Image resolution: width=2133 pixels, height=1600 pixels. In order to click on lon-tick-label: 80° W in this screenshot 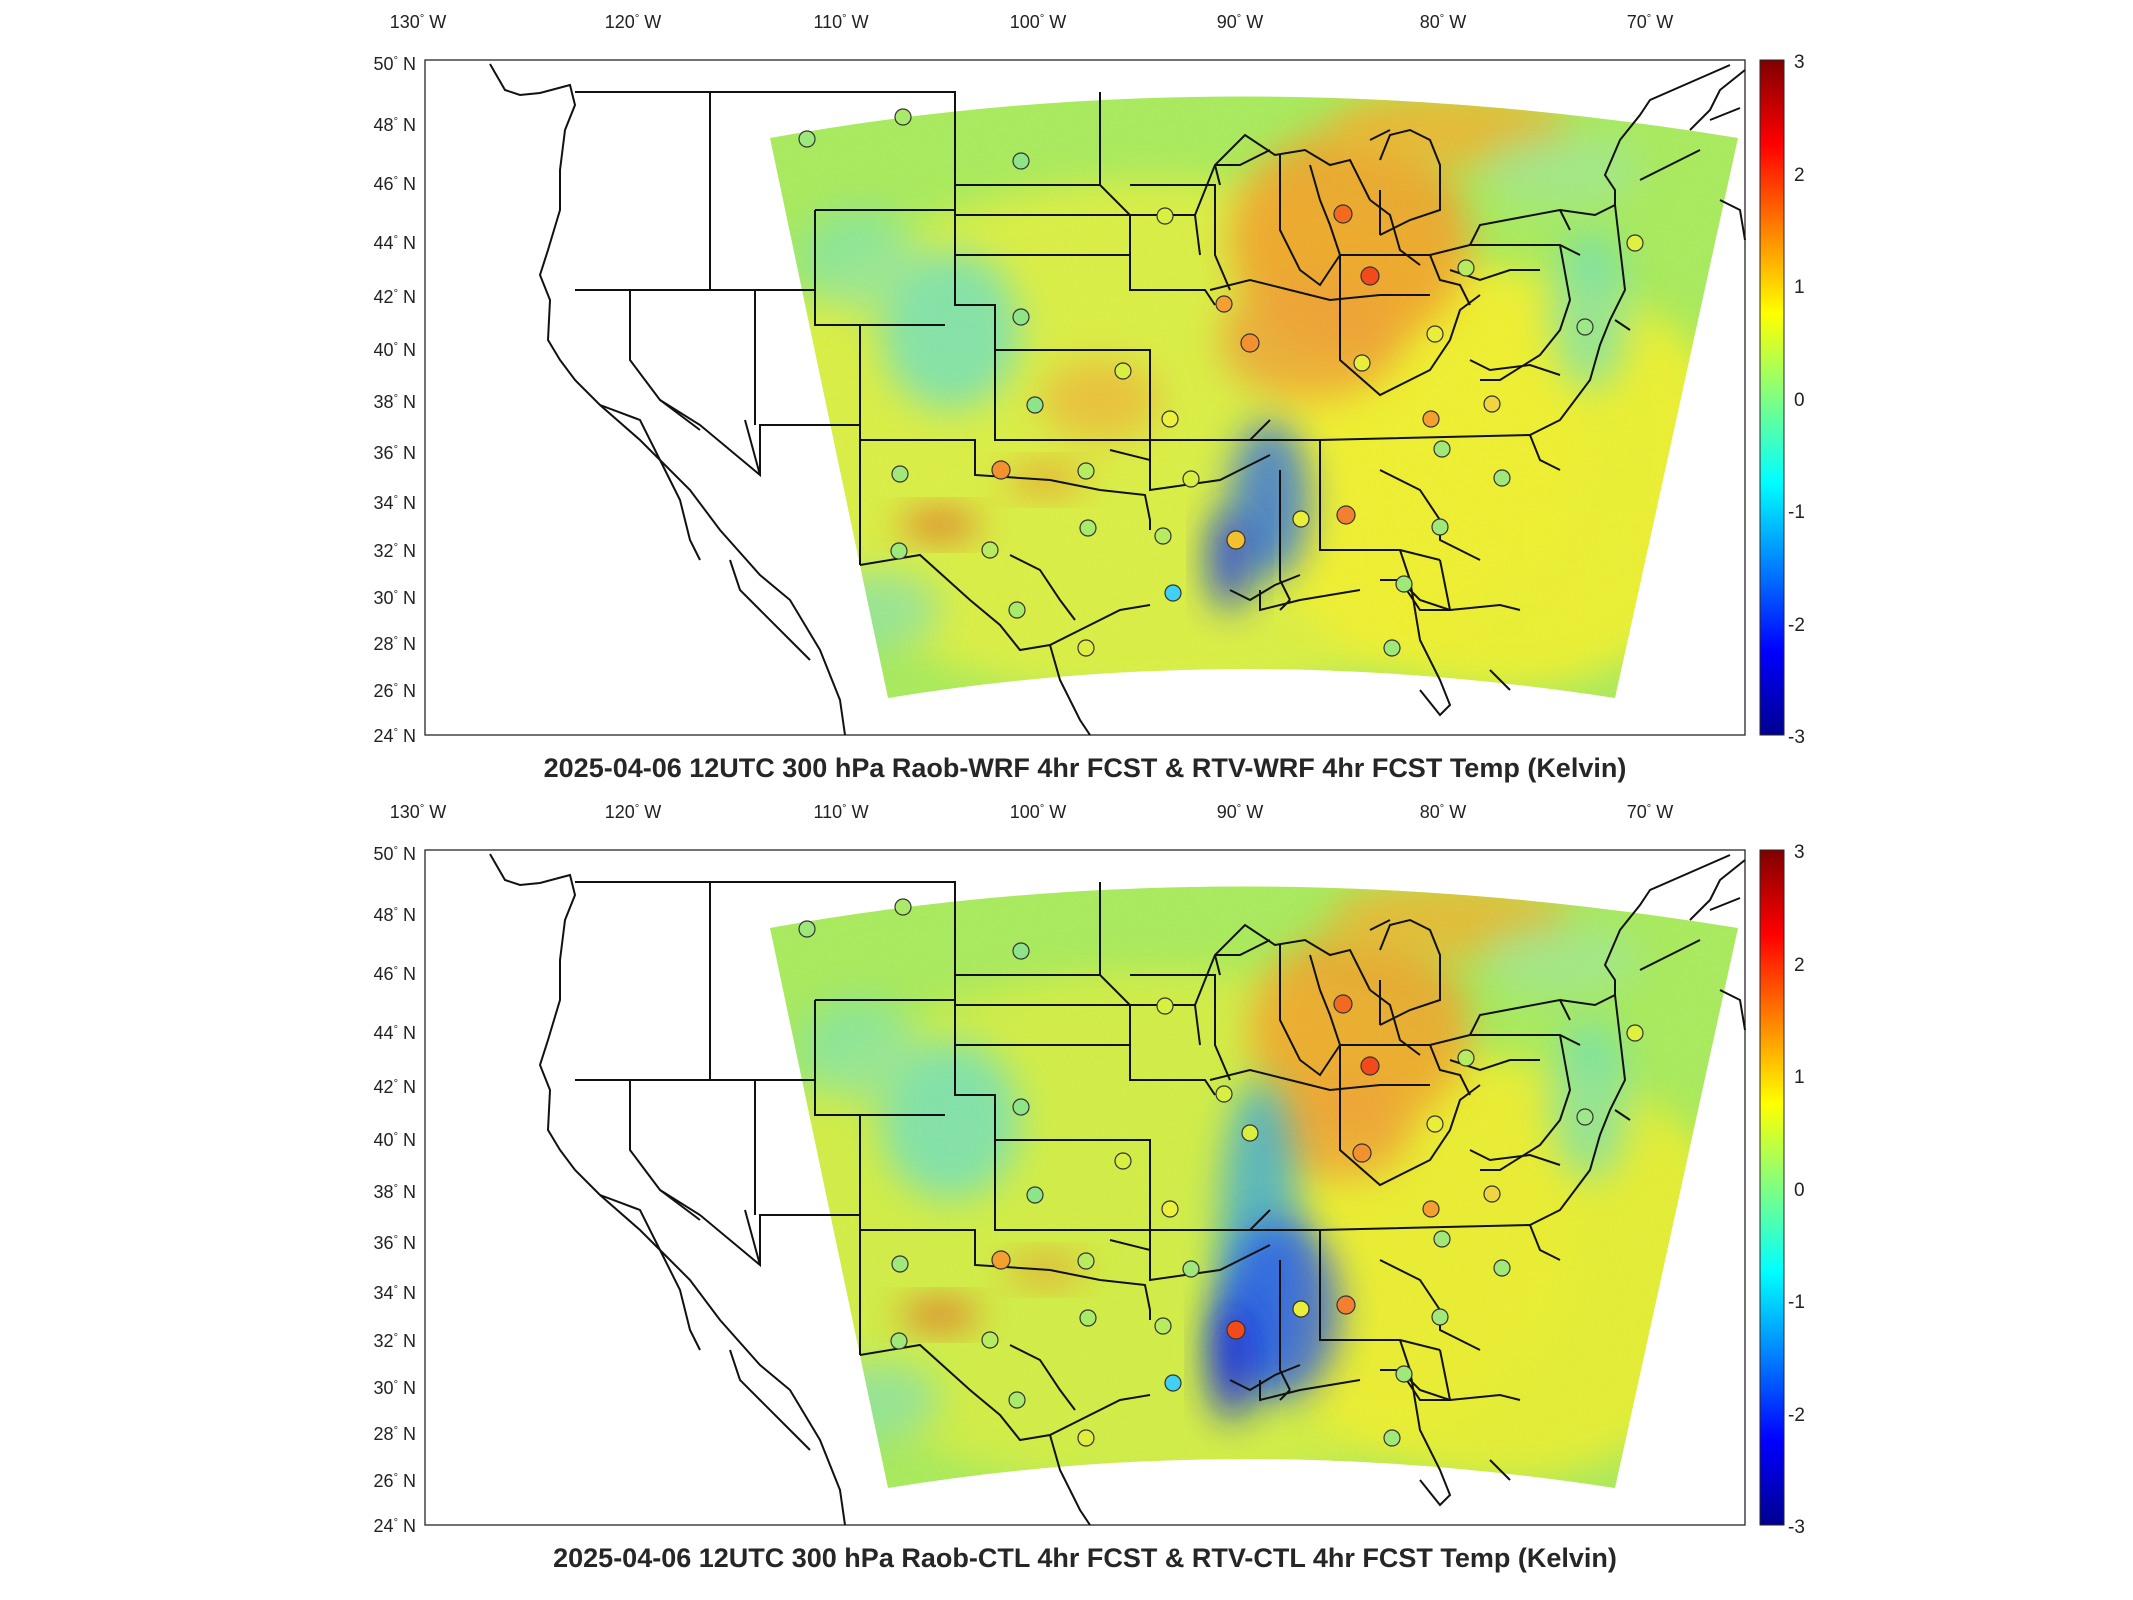, I will do `click(1443, 812)`.